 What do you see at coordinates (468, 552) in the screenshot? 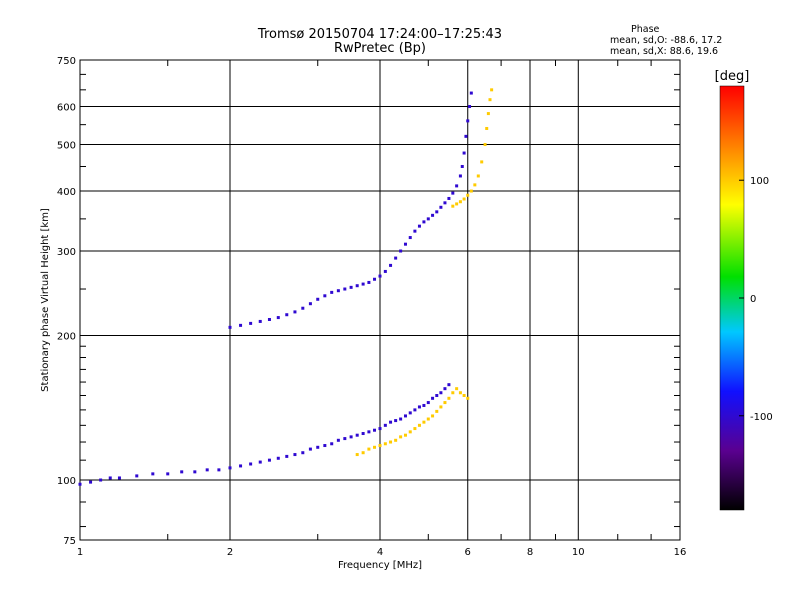
I see `x-tick-label: 6` at bounding box center [468, 552].